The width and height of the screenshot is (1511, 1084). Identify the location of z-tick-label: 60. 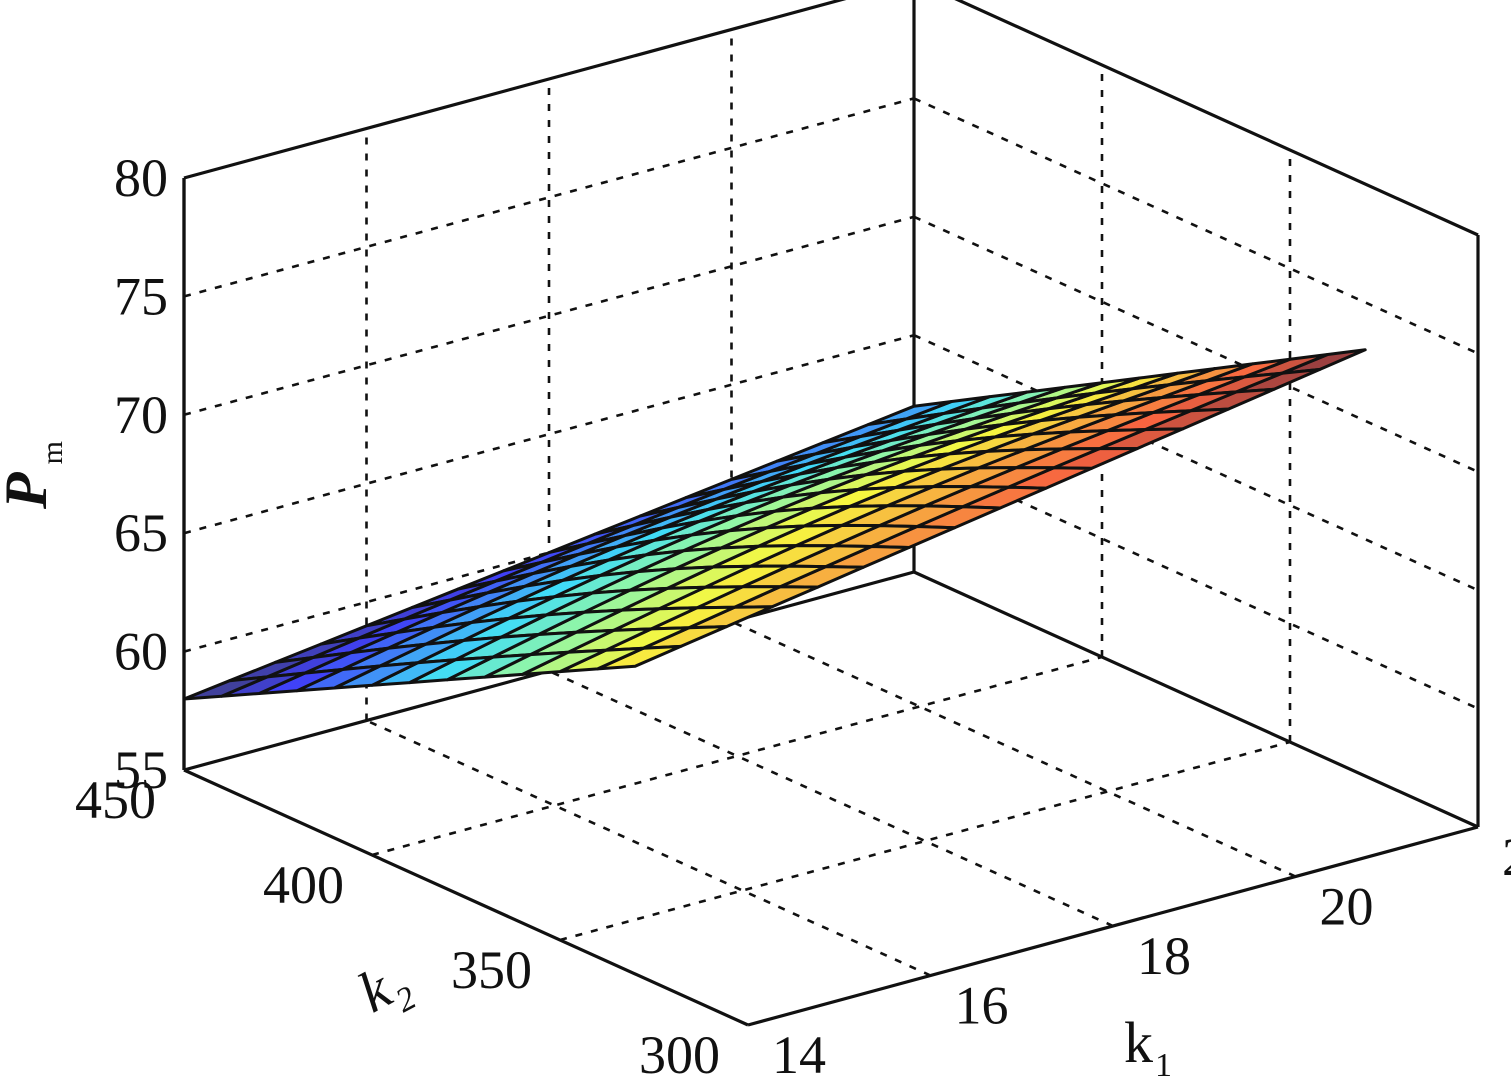
(141, 652).